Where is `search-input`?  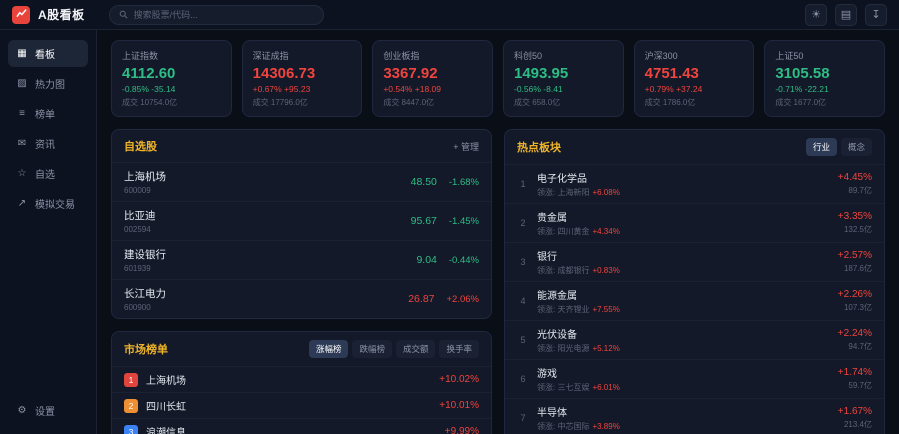 search-input is located at coordinates (223, 14).